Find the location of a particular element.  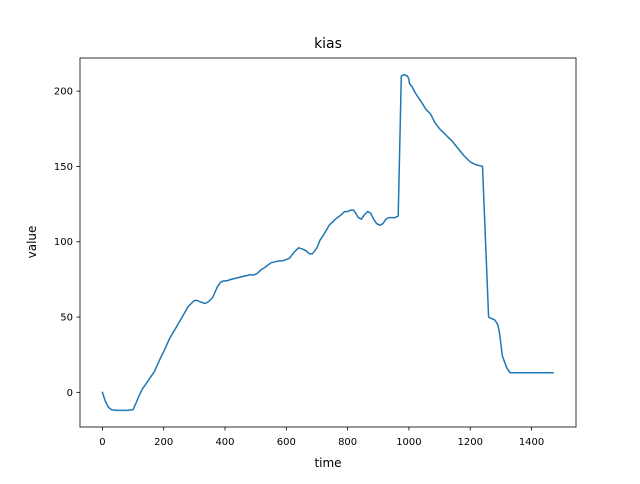

x-tick-label: 600 is located at coordinates (286, 442).